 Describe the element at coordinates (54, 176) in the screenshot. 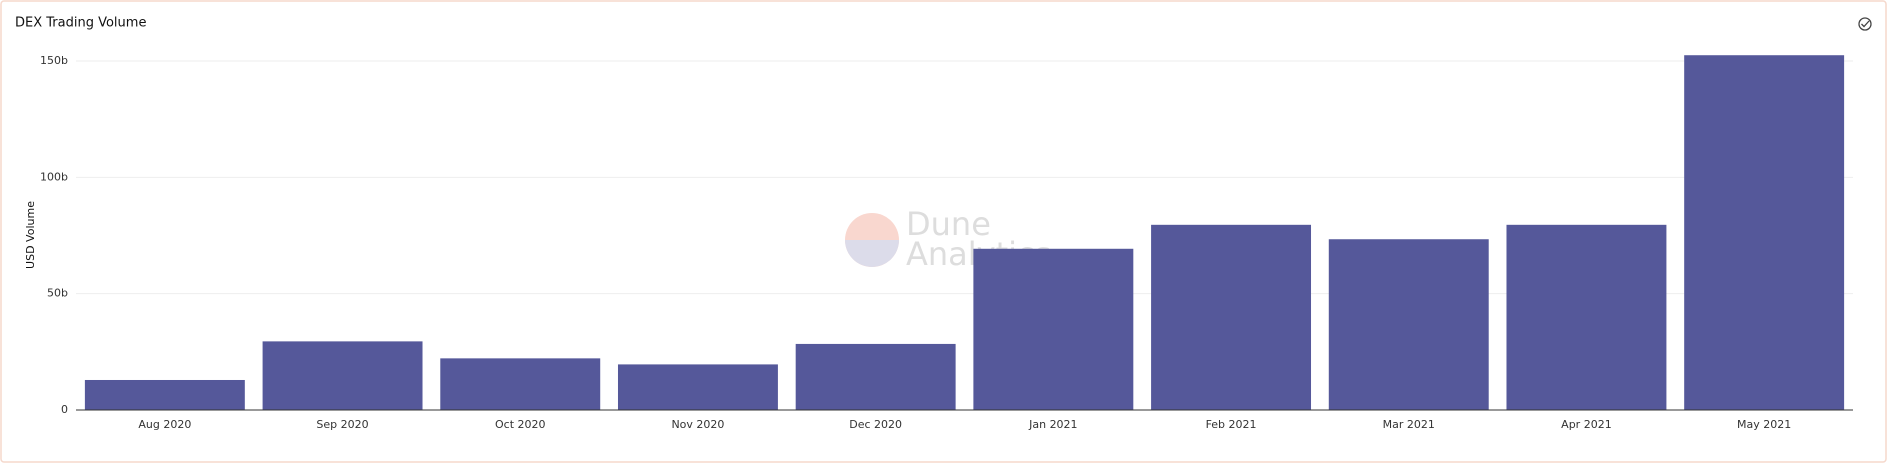

I see `y-tick-label: 100b` at that location.